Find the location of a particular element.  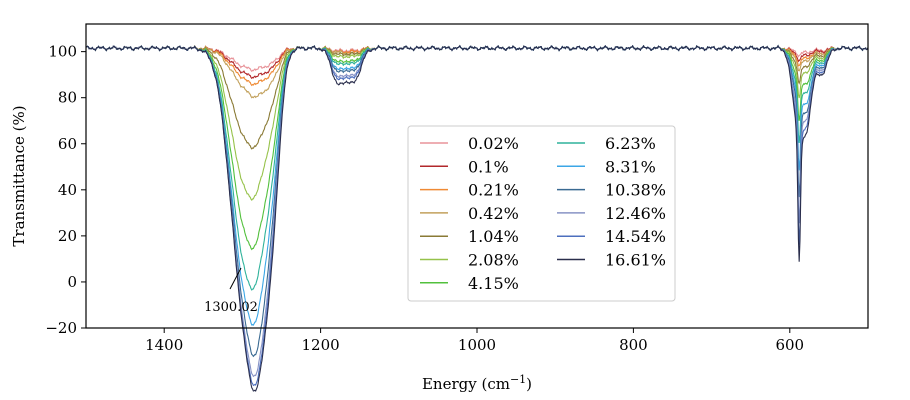

legend-entry: 0.02% is located at coordinates (493, 143).